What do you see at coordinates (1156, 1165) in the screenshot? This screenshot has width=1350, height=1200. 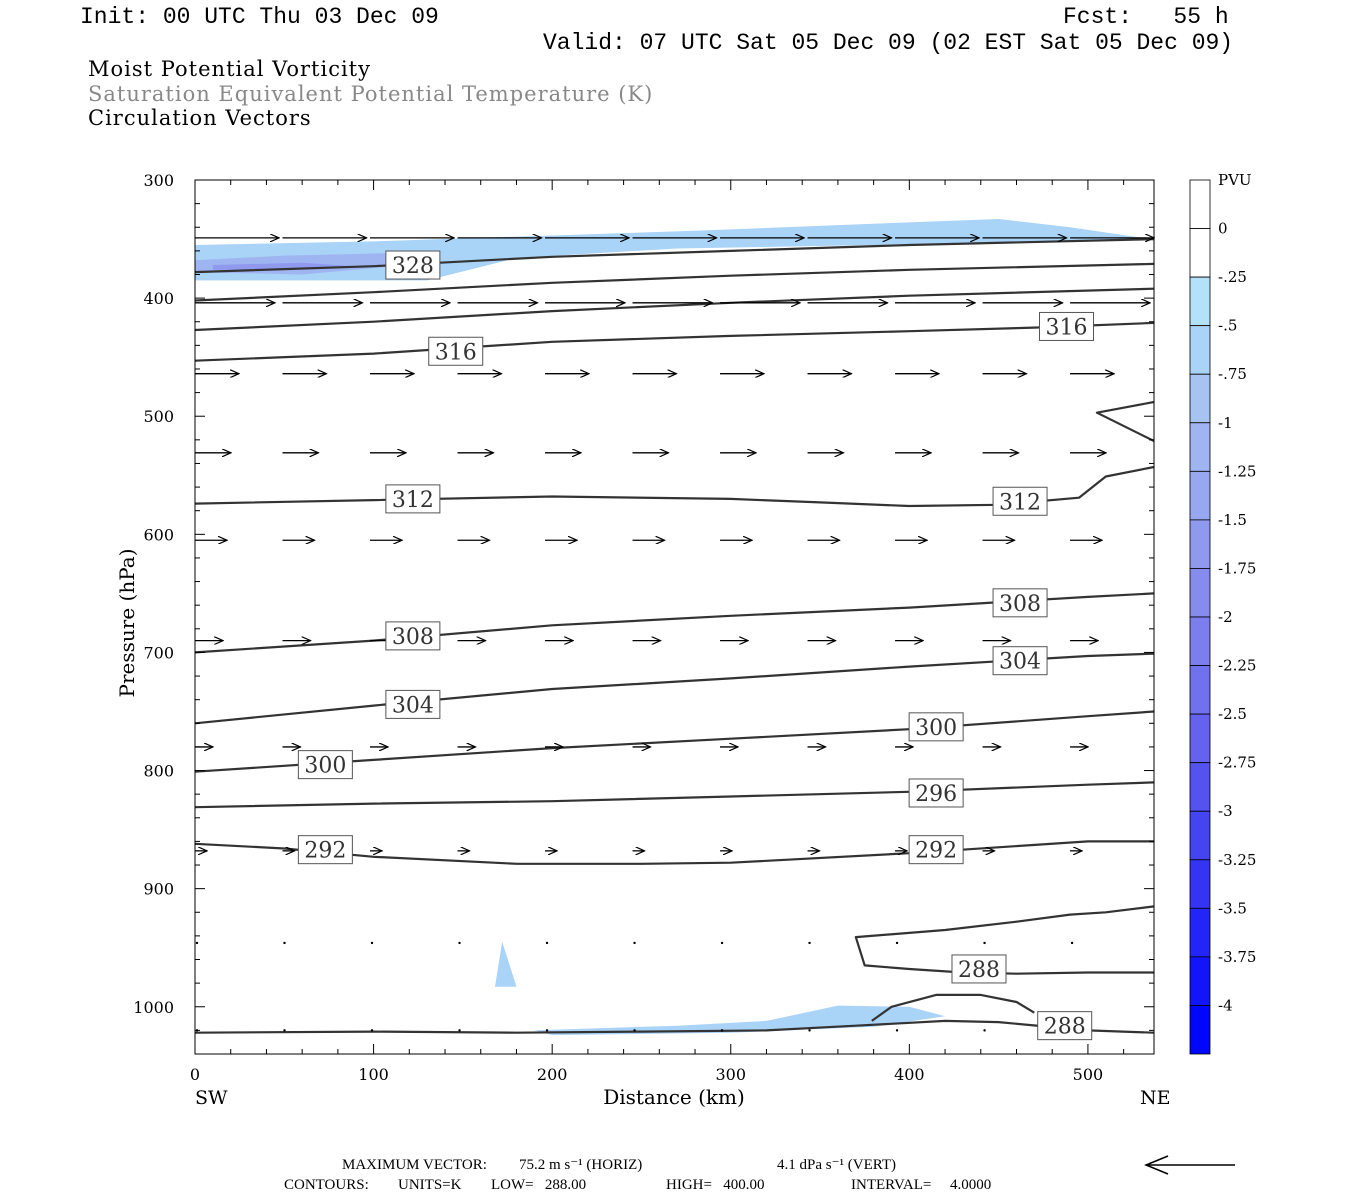 I see `reference-vector-head` at bounding box center [1156, 1165].